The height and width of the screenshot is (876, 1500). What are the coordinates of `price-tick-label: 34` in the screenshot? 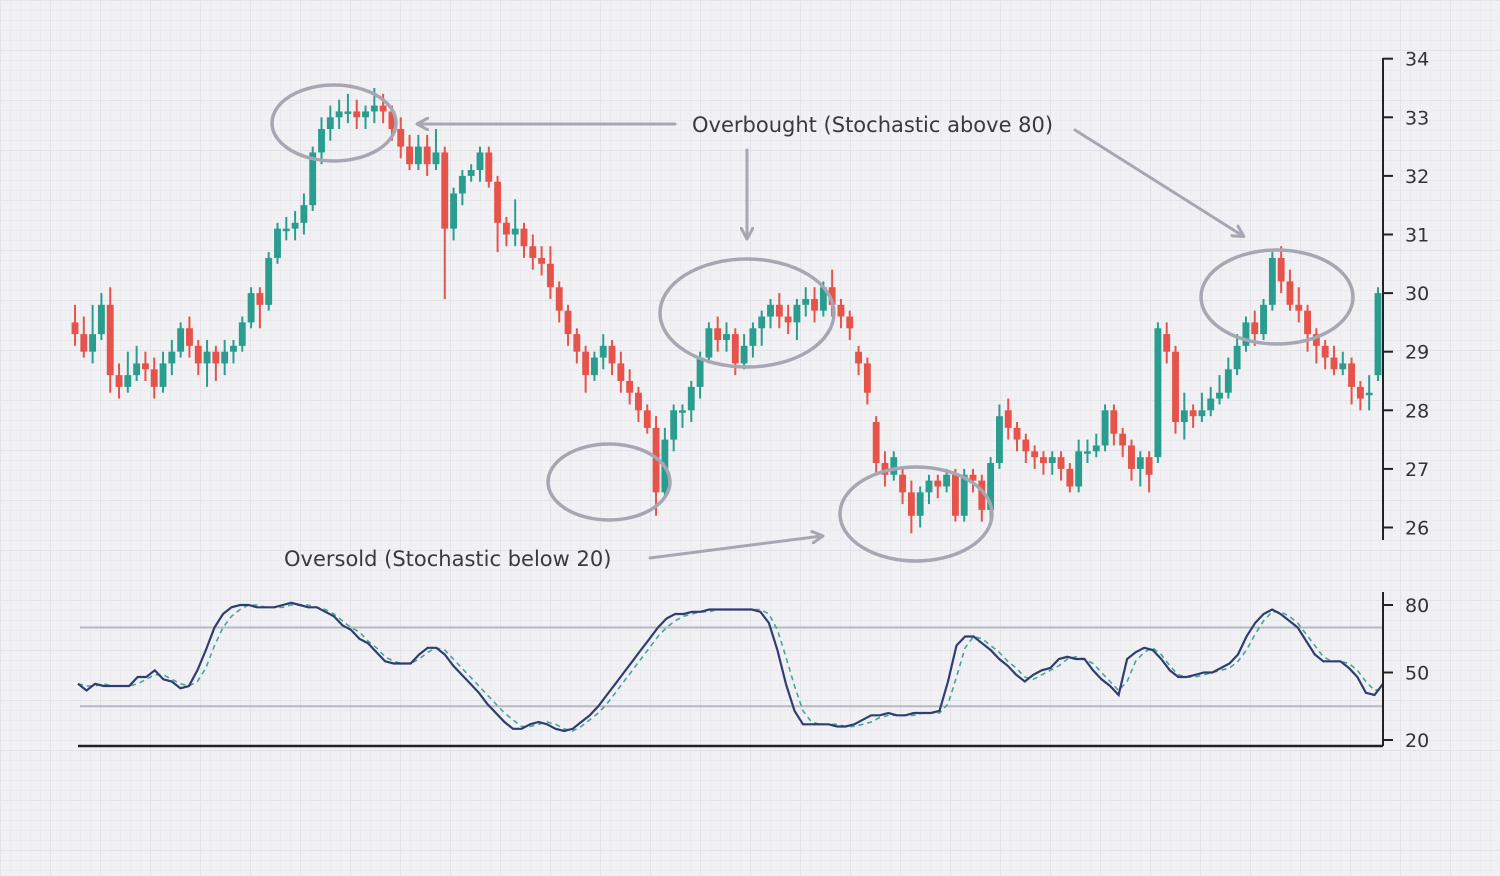 It's located at (1417, 60).